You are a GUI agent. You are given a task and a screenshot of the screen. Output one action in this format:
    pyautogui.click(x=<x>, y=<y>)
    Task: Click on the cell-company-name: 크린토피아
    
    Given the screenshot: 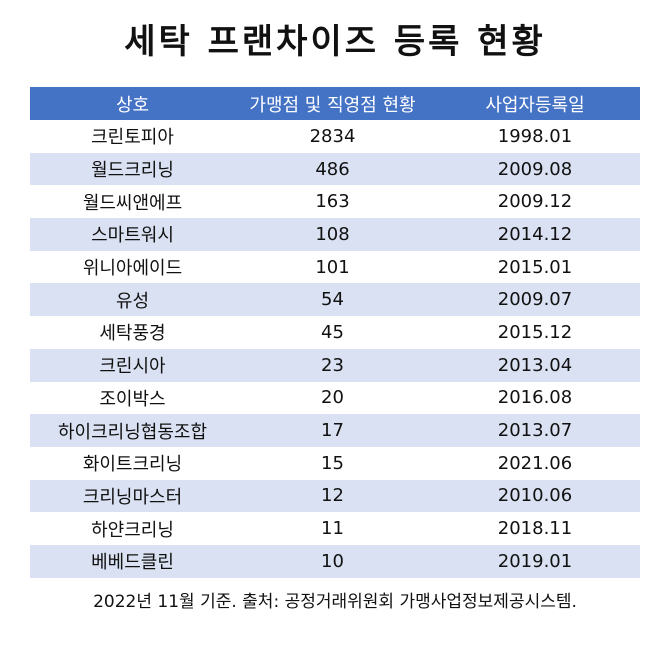 What is the action you would take?
    pyautogui.click(x=132, y=138)
    